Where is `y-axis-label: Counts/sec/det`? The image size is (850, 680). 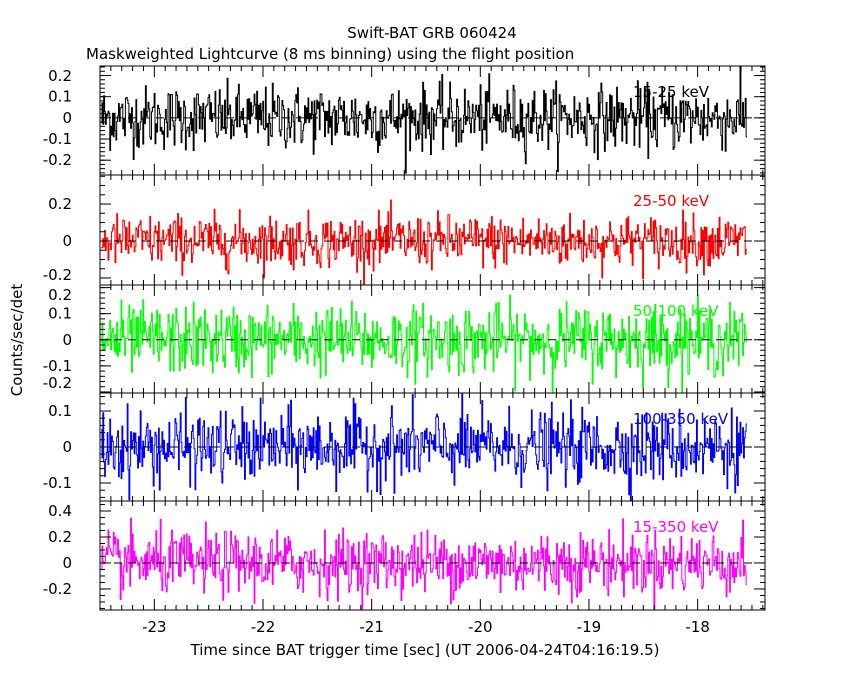 y-axis-label: Counts/sec/det is located at coordinates (17, 340).